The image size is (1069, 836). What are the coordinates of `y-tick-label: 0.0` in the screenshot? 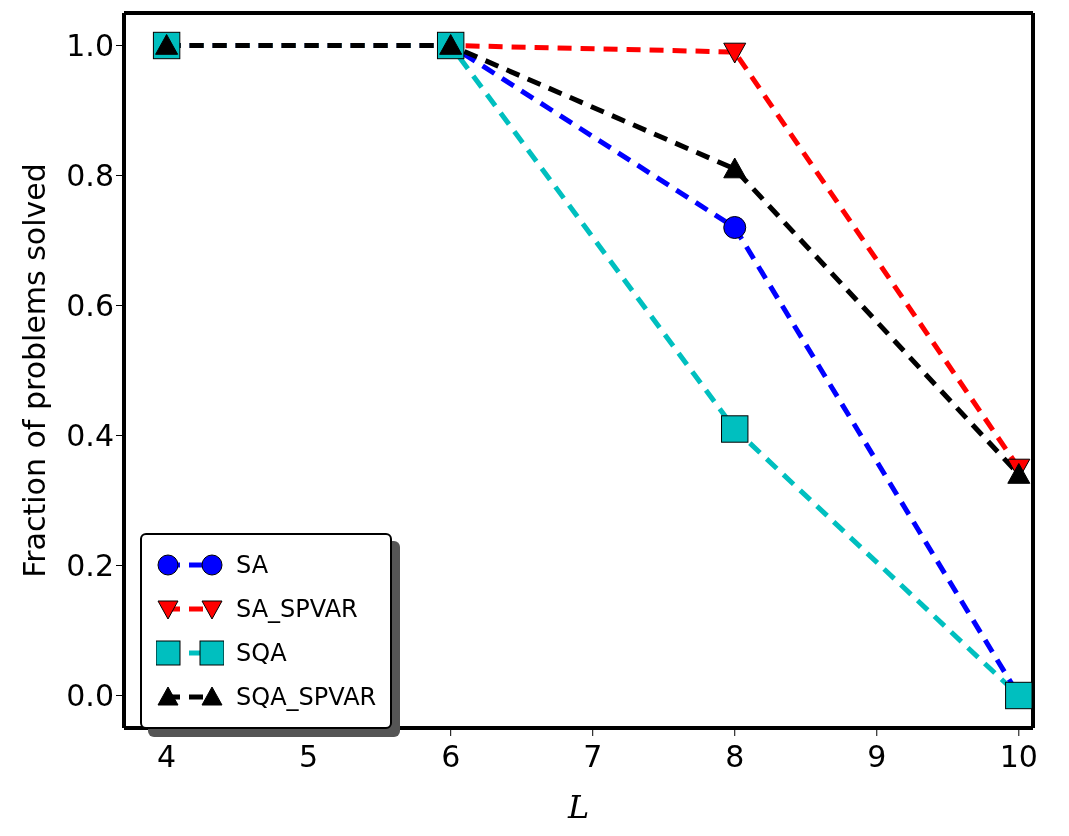 It's located at (90, 696).